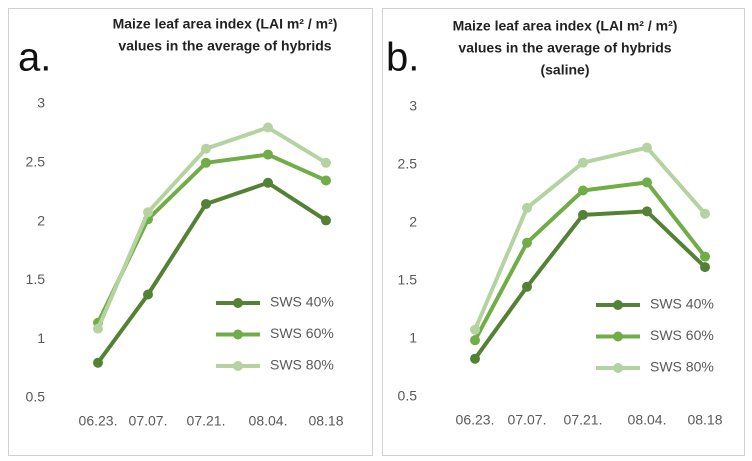 The image size is (752, 461). What do you see at coordinates (564, 70) in the screenshot?
I see `chart-title: (saline)` at bounding box center [564, 70].